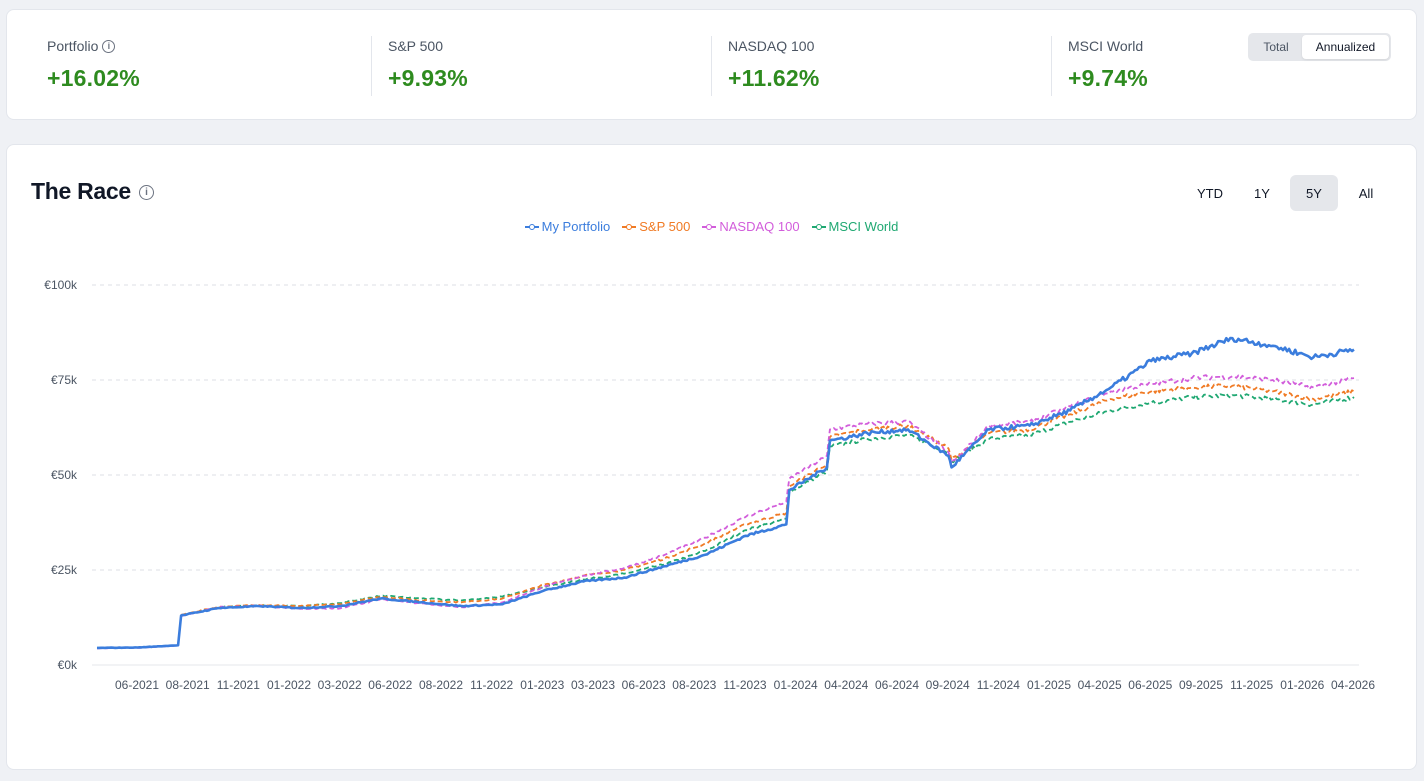  Describe the element at coordinates (289, 685) in the screenshot. I see `x-tick-label: 01-2022` at that location.